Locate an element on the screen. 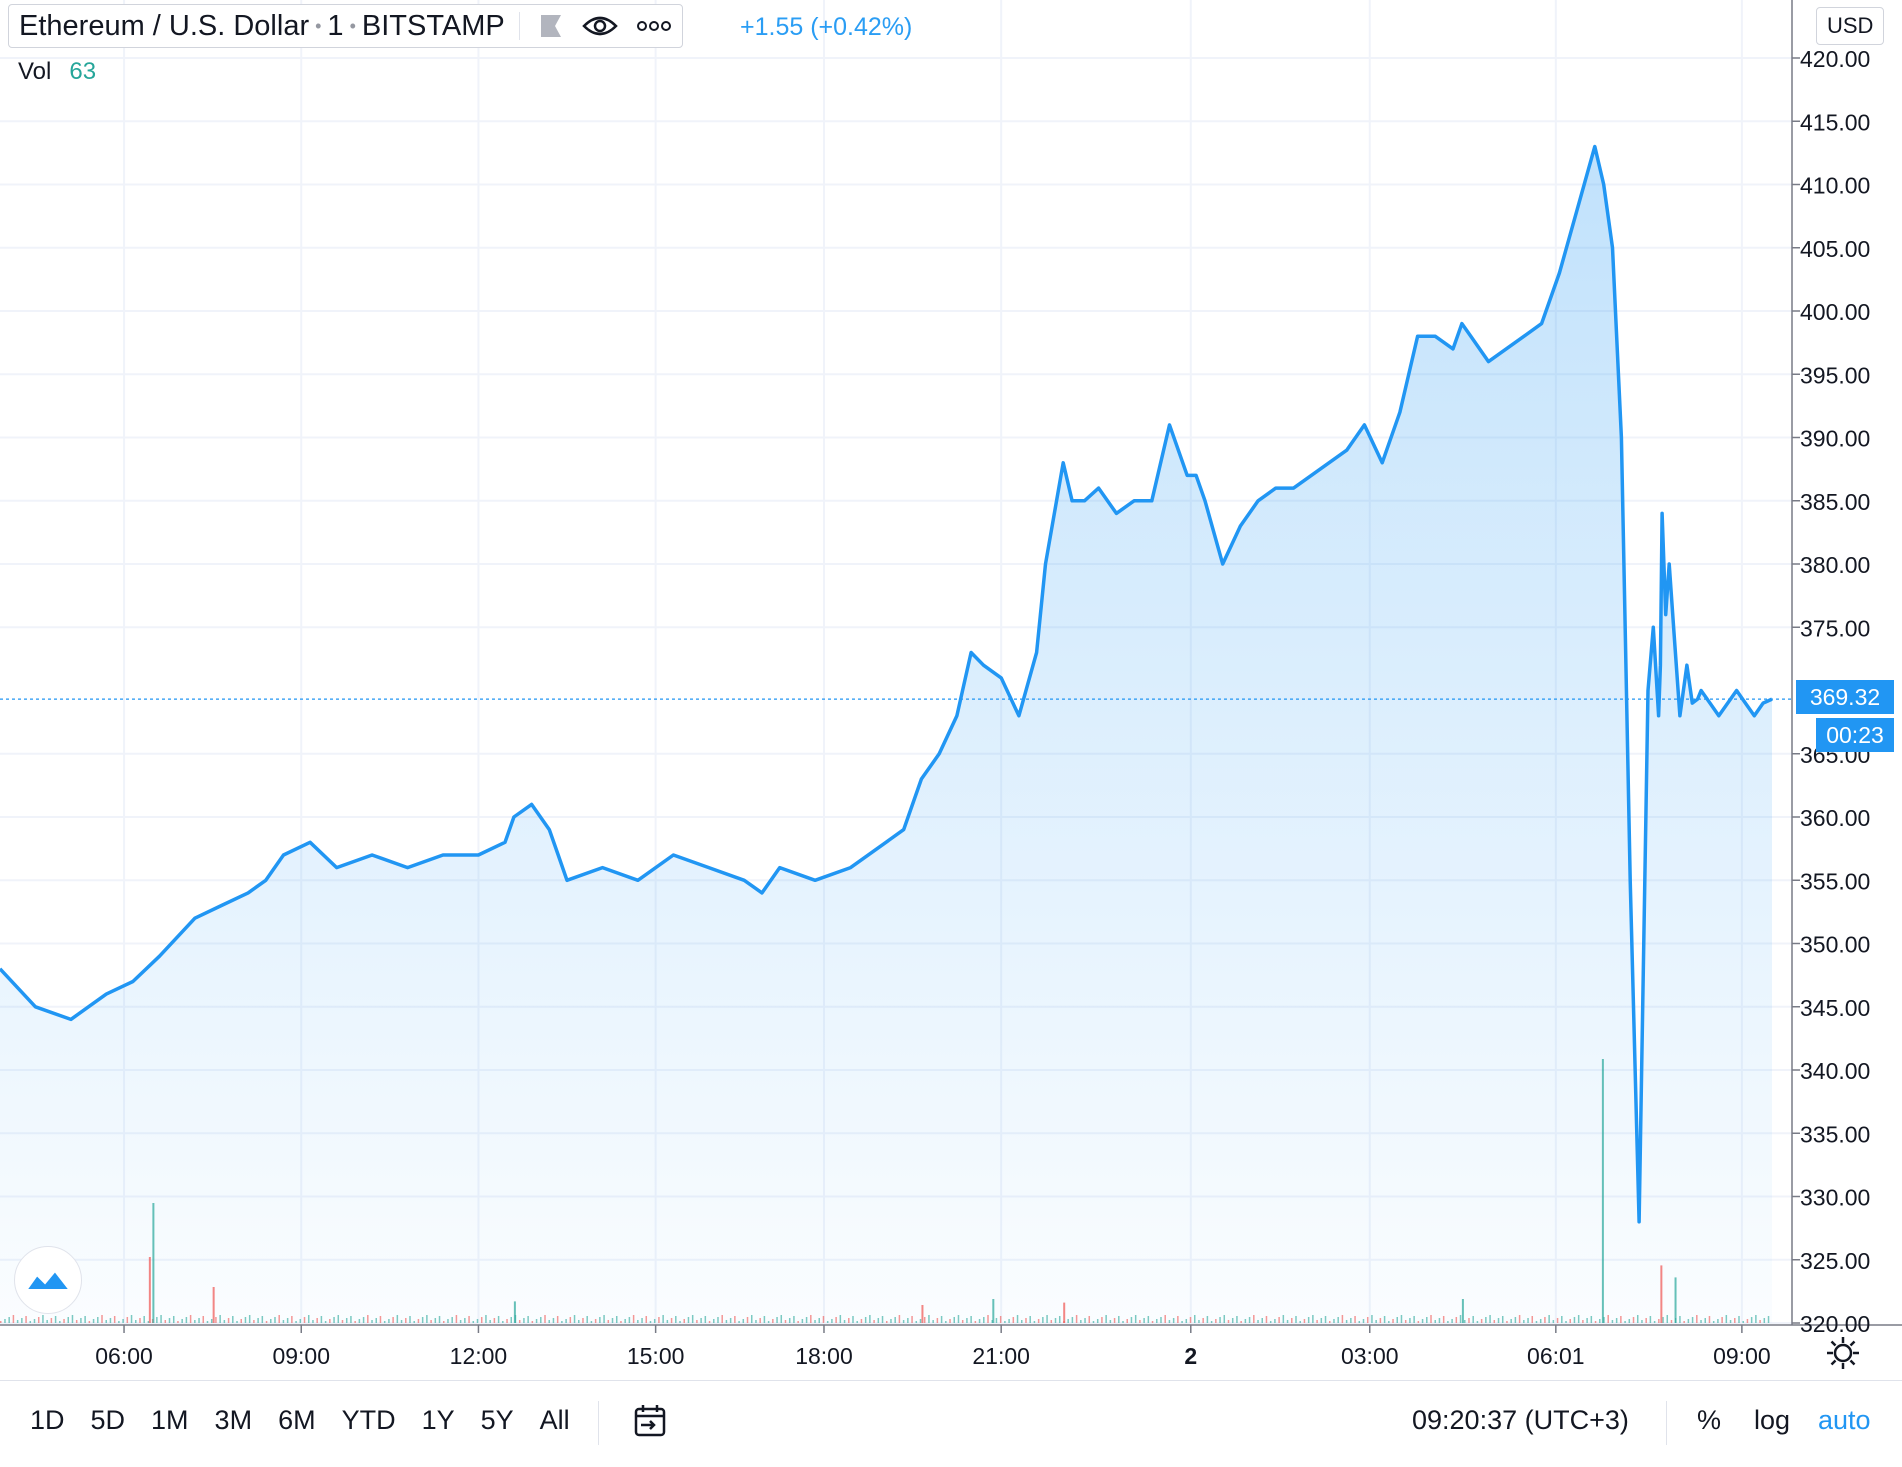 The height and width of the screenshot is (1467, 1902). price-tick-label: 420.00 is located at coordinates (1835, 59).